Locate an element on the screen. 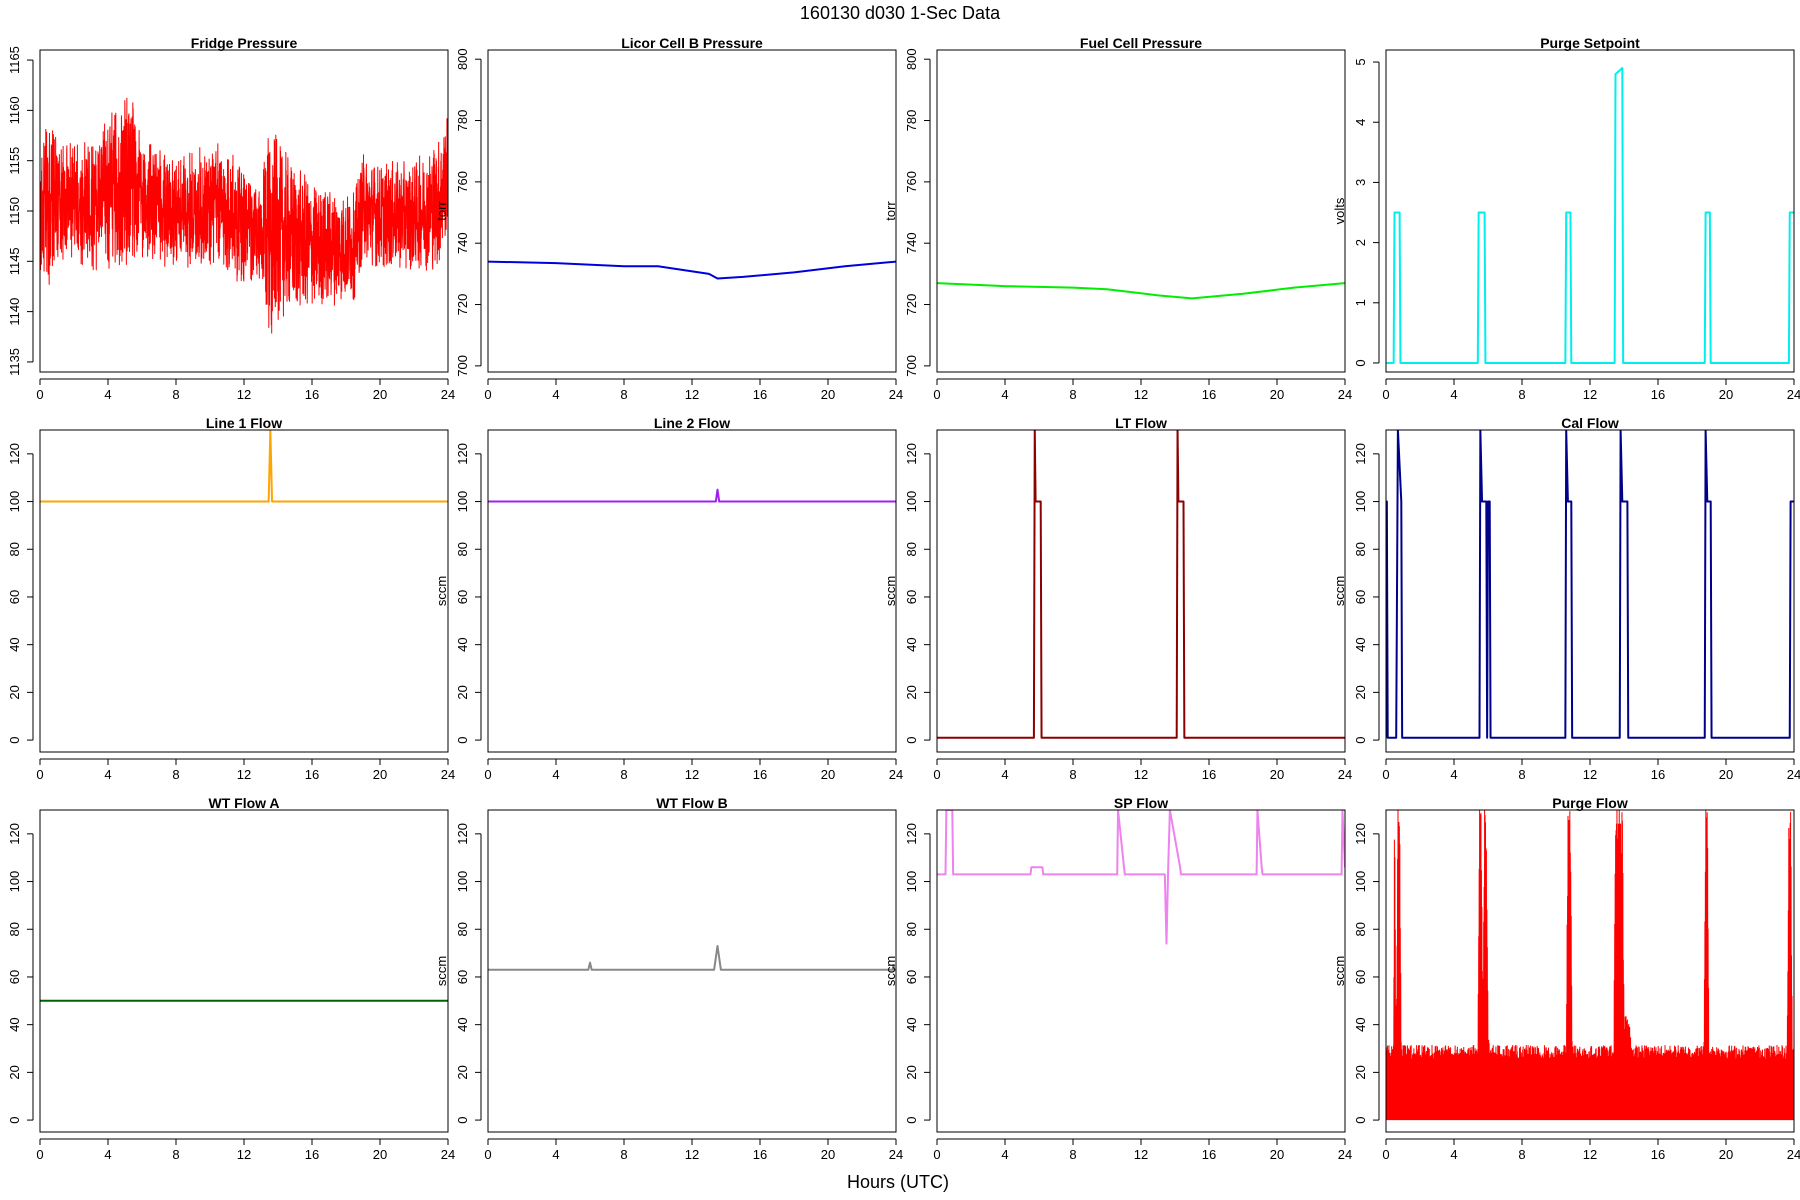 The height and width of the screenshot is (1200, 1800). panel-title: Fridge Pressure is located at coordinates (244, 43).